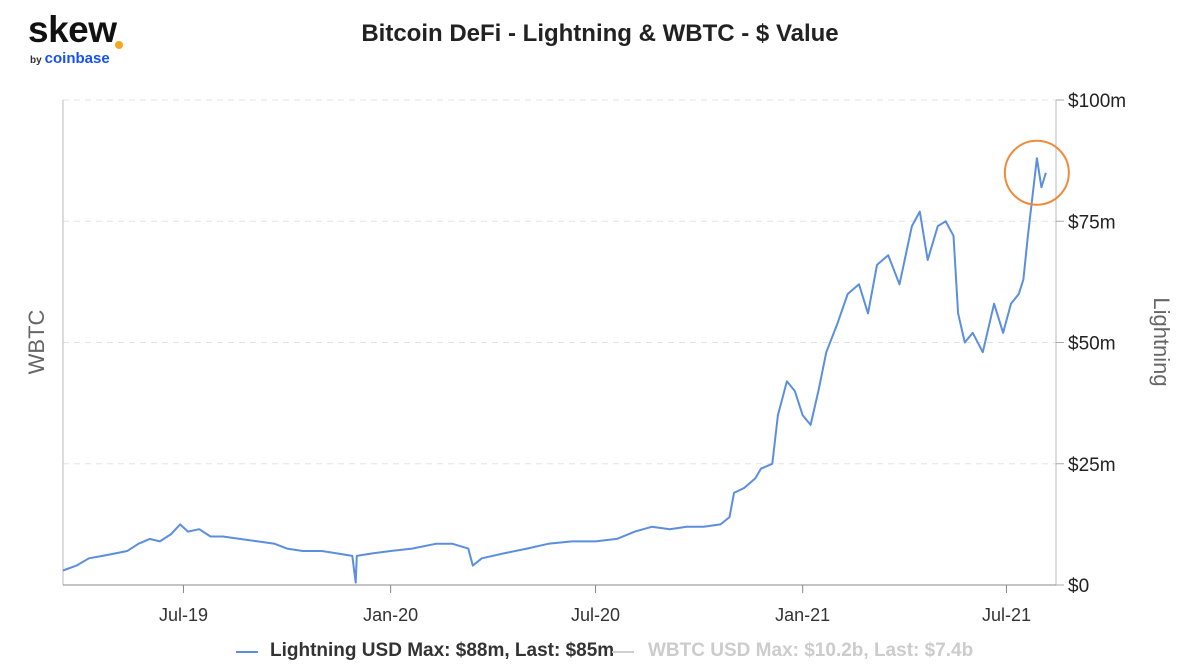 The image size is (1200, 670). I want to click on legend-stats-lightning: Max: $88m, Last: $85m, so click(511, 650).